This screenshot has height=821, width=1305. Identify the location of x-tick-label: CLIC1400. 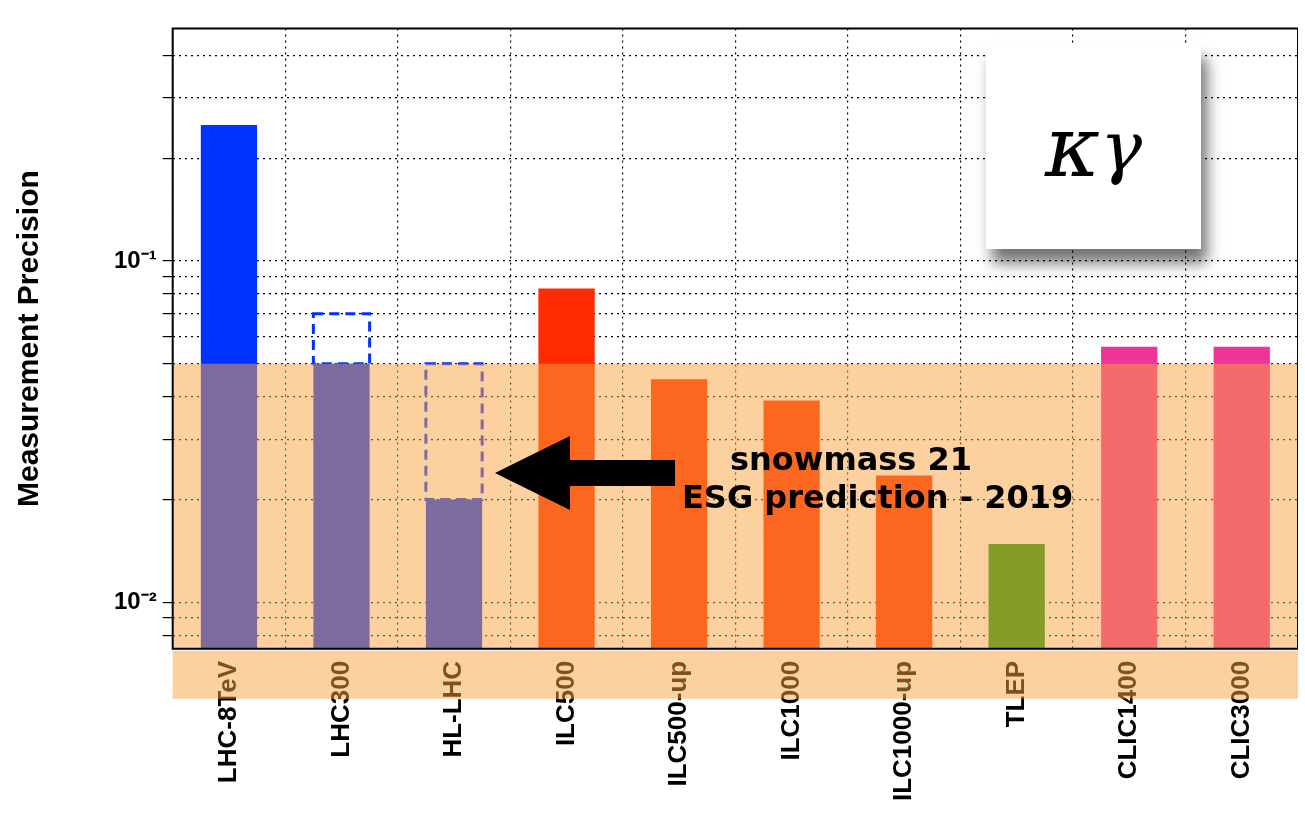
(1127, 720).